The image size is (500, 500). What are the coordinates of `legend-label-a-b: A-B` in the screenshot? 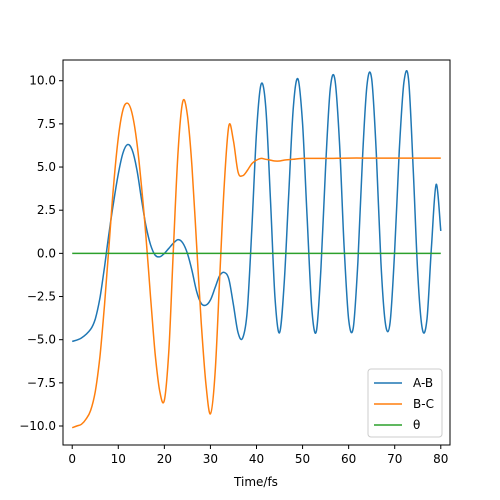 It's located at (423, 383).